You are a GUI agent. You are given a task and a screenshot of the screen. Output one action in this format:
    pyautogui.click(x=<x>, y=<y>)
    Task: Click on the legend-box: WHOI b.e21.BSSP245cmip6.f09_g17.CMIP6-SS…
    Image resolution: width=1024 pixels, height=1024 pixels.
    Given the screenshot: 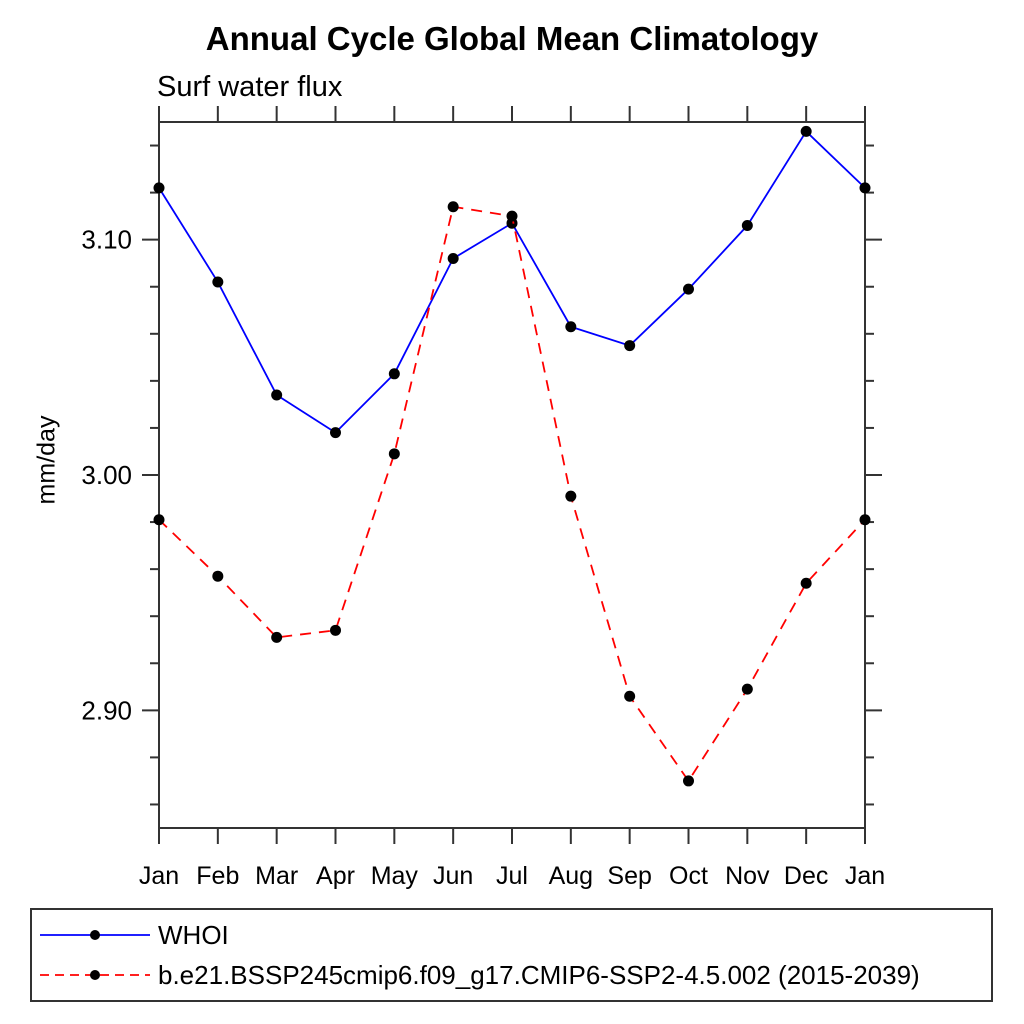 What is the action you would take?
    pyautogui.click(x=511, y=955)
    